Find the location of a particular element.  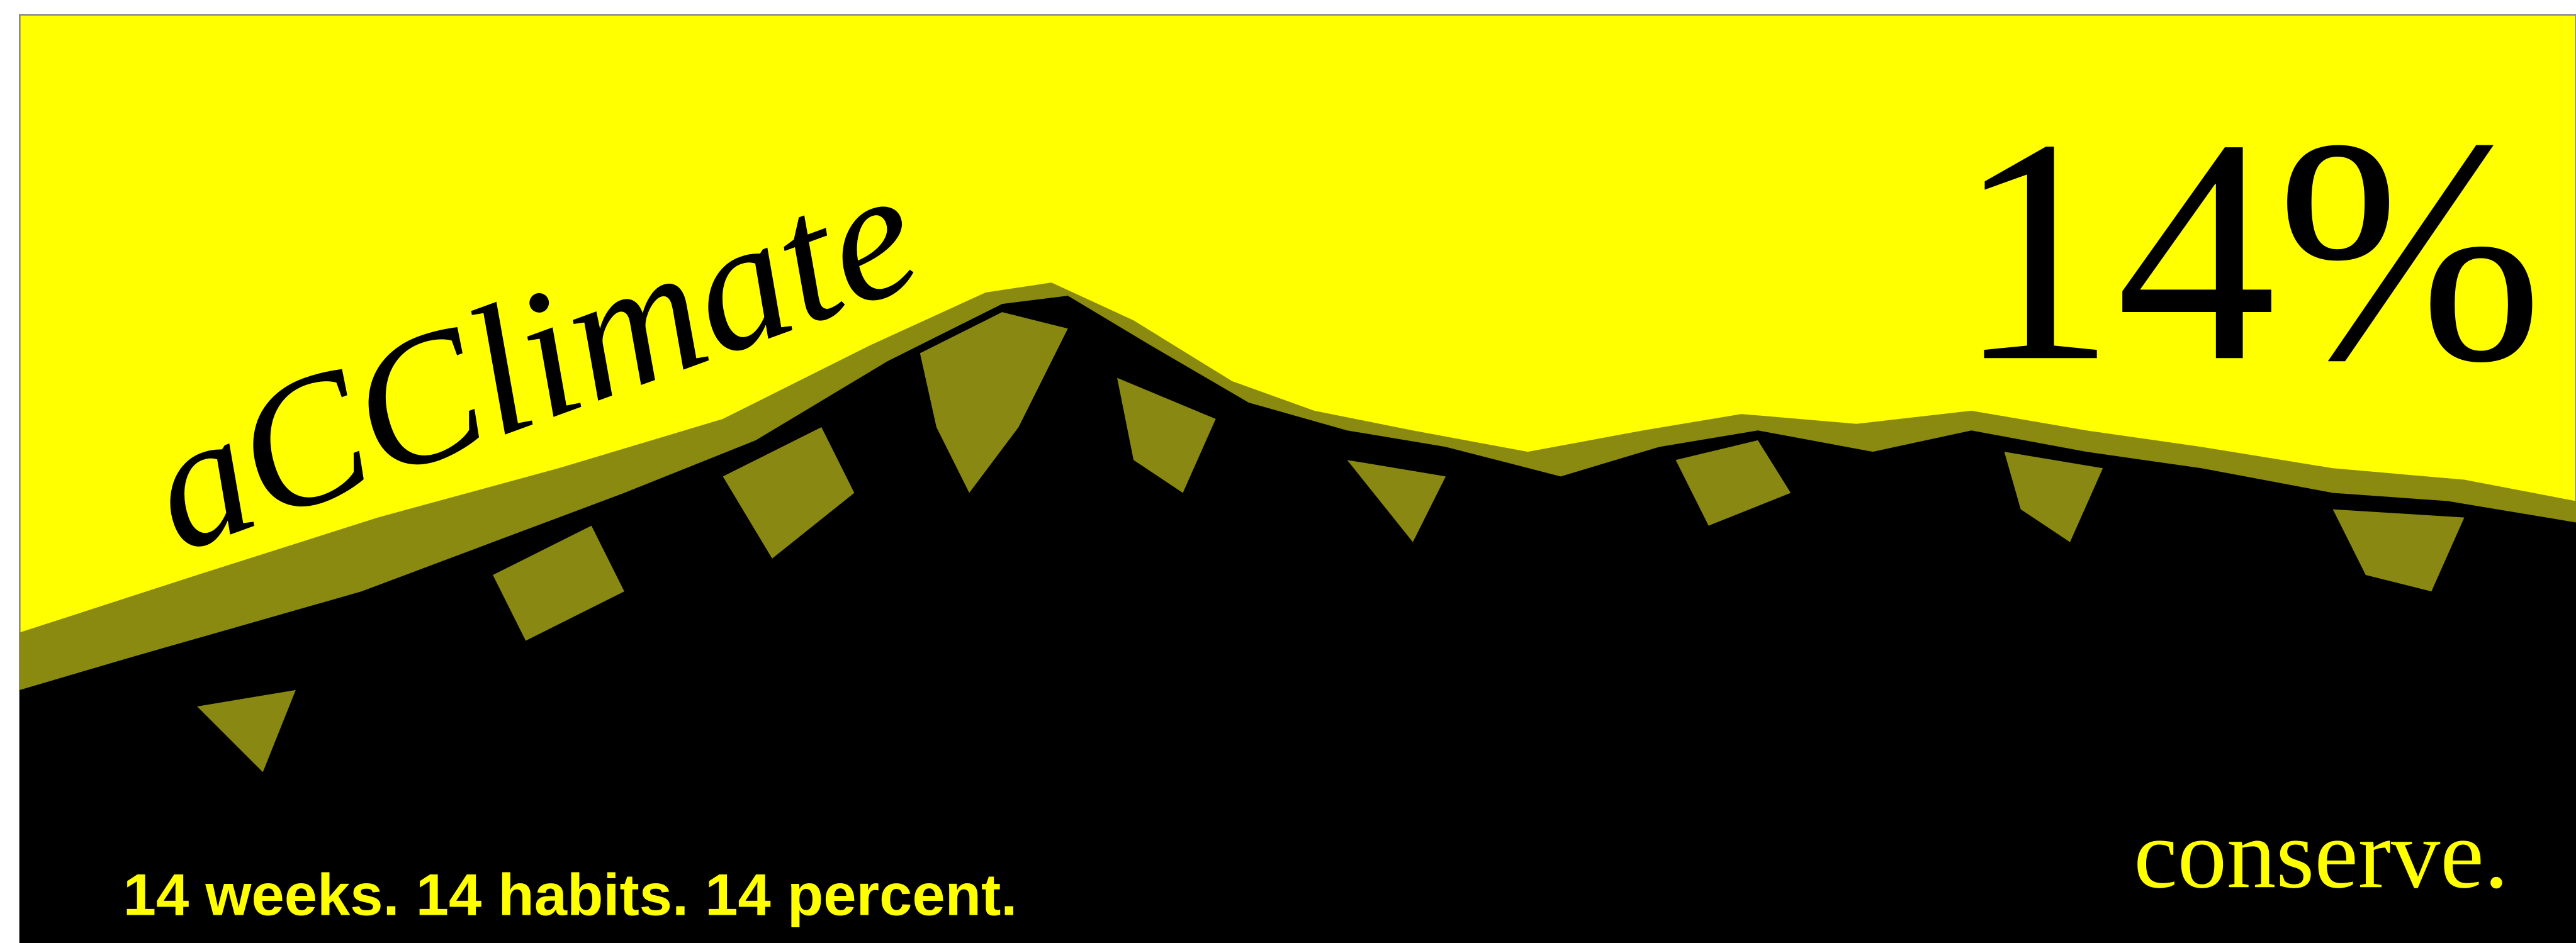

headline: 14% is located at coordinates (2249, 250).